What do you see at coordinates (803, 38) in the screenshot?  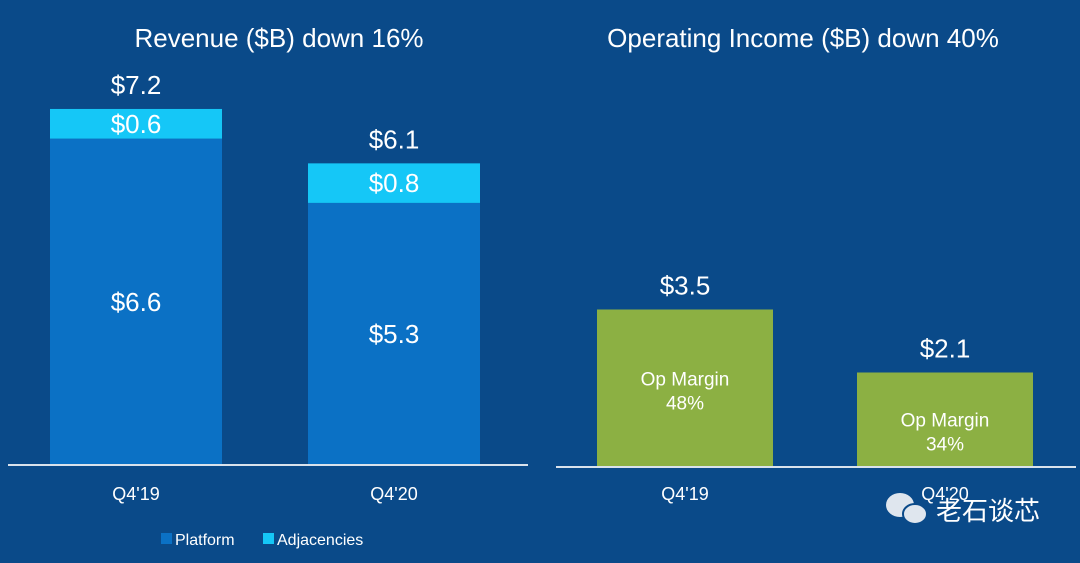 I see `op-income-chart-title: Operating Income ($B) down 40%` at bounding box center [803, 38].